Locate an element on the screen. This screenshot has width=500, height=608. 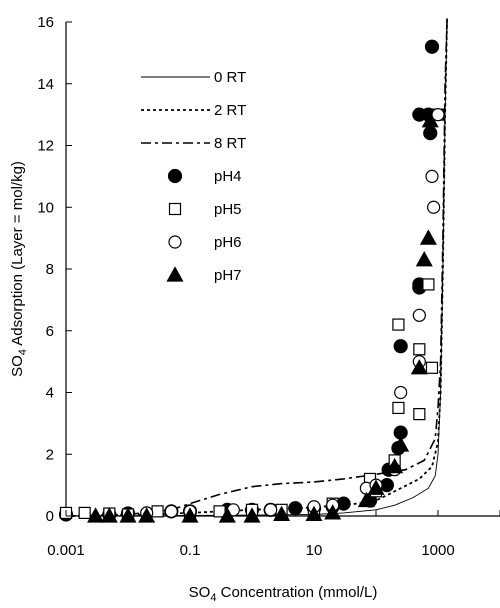
y-tick-label: 4 is located at coordinates (50, 393).